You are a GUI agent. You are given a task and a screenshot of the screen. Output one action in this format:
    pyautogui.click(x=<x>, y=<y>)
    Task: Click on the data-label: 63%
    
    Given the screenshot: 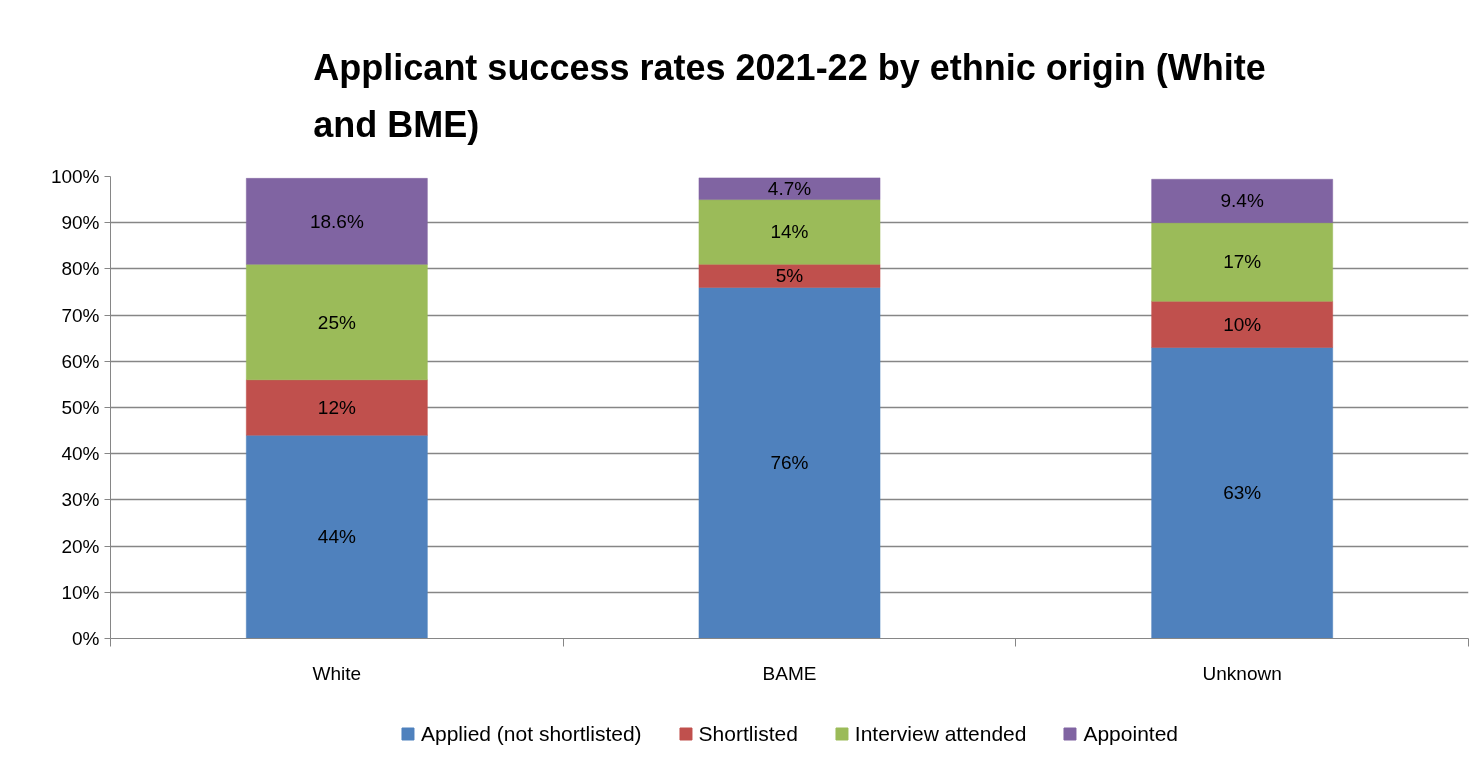 What is the action you would take?
    pyautogui.click(x=1242, y=493)
    